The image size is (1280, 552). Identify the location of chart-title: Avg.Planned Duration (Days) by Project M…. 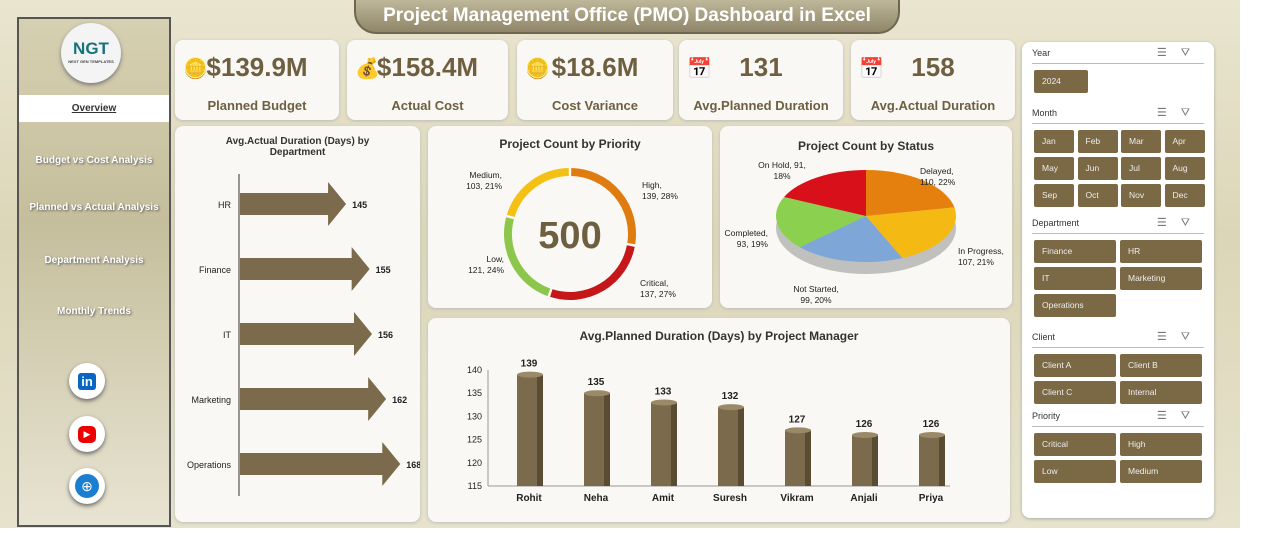
(719, 336).